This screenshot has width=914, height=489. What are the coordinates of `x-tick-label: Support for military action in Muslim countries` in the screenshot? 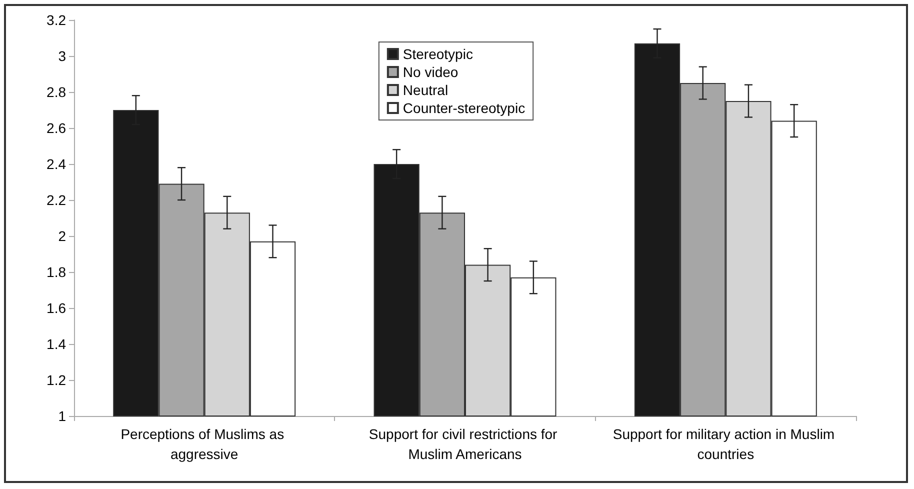 It's located at (725, 444).